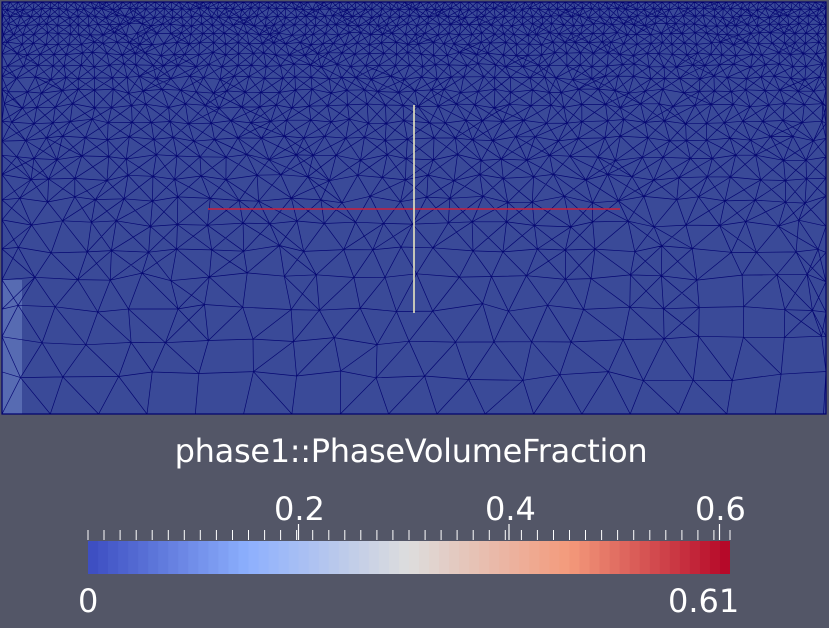  I want to click on color-legend-range-max: 0.61, so click(704, 601).